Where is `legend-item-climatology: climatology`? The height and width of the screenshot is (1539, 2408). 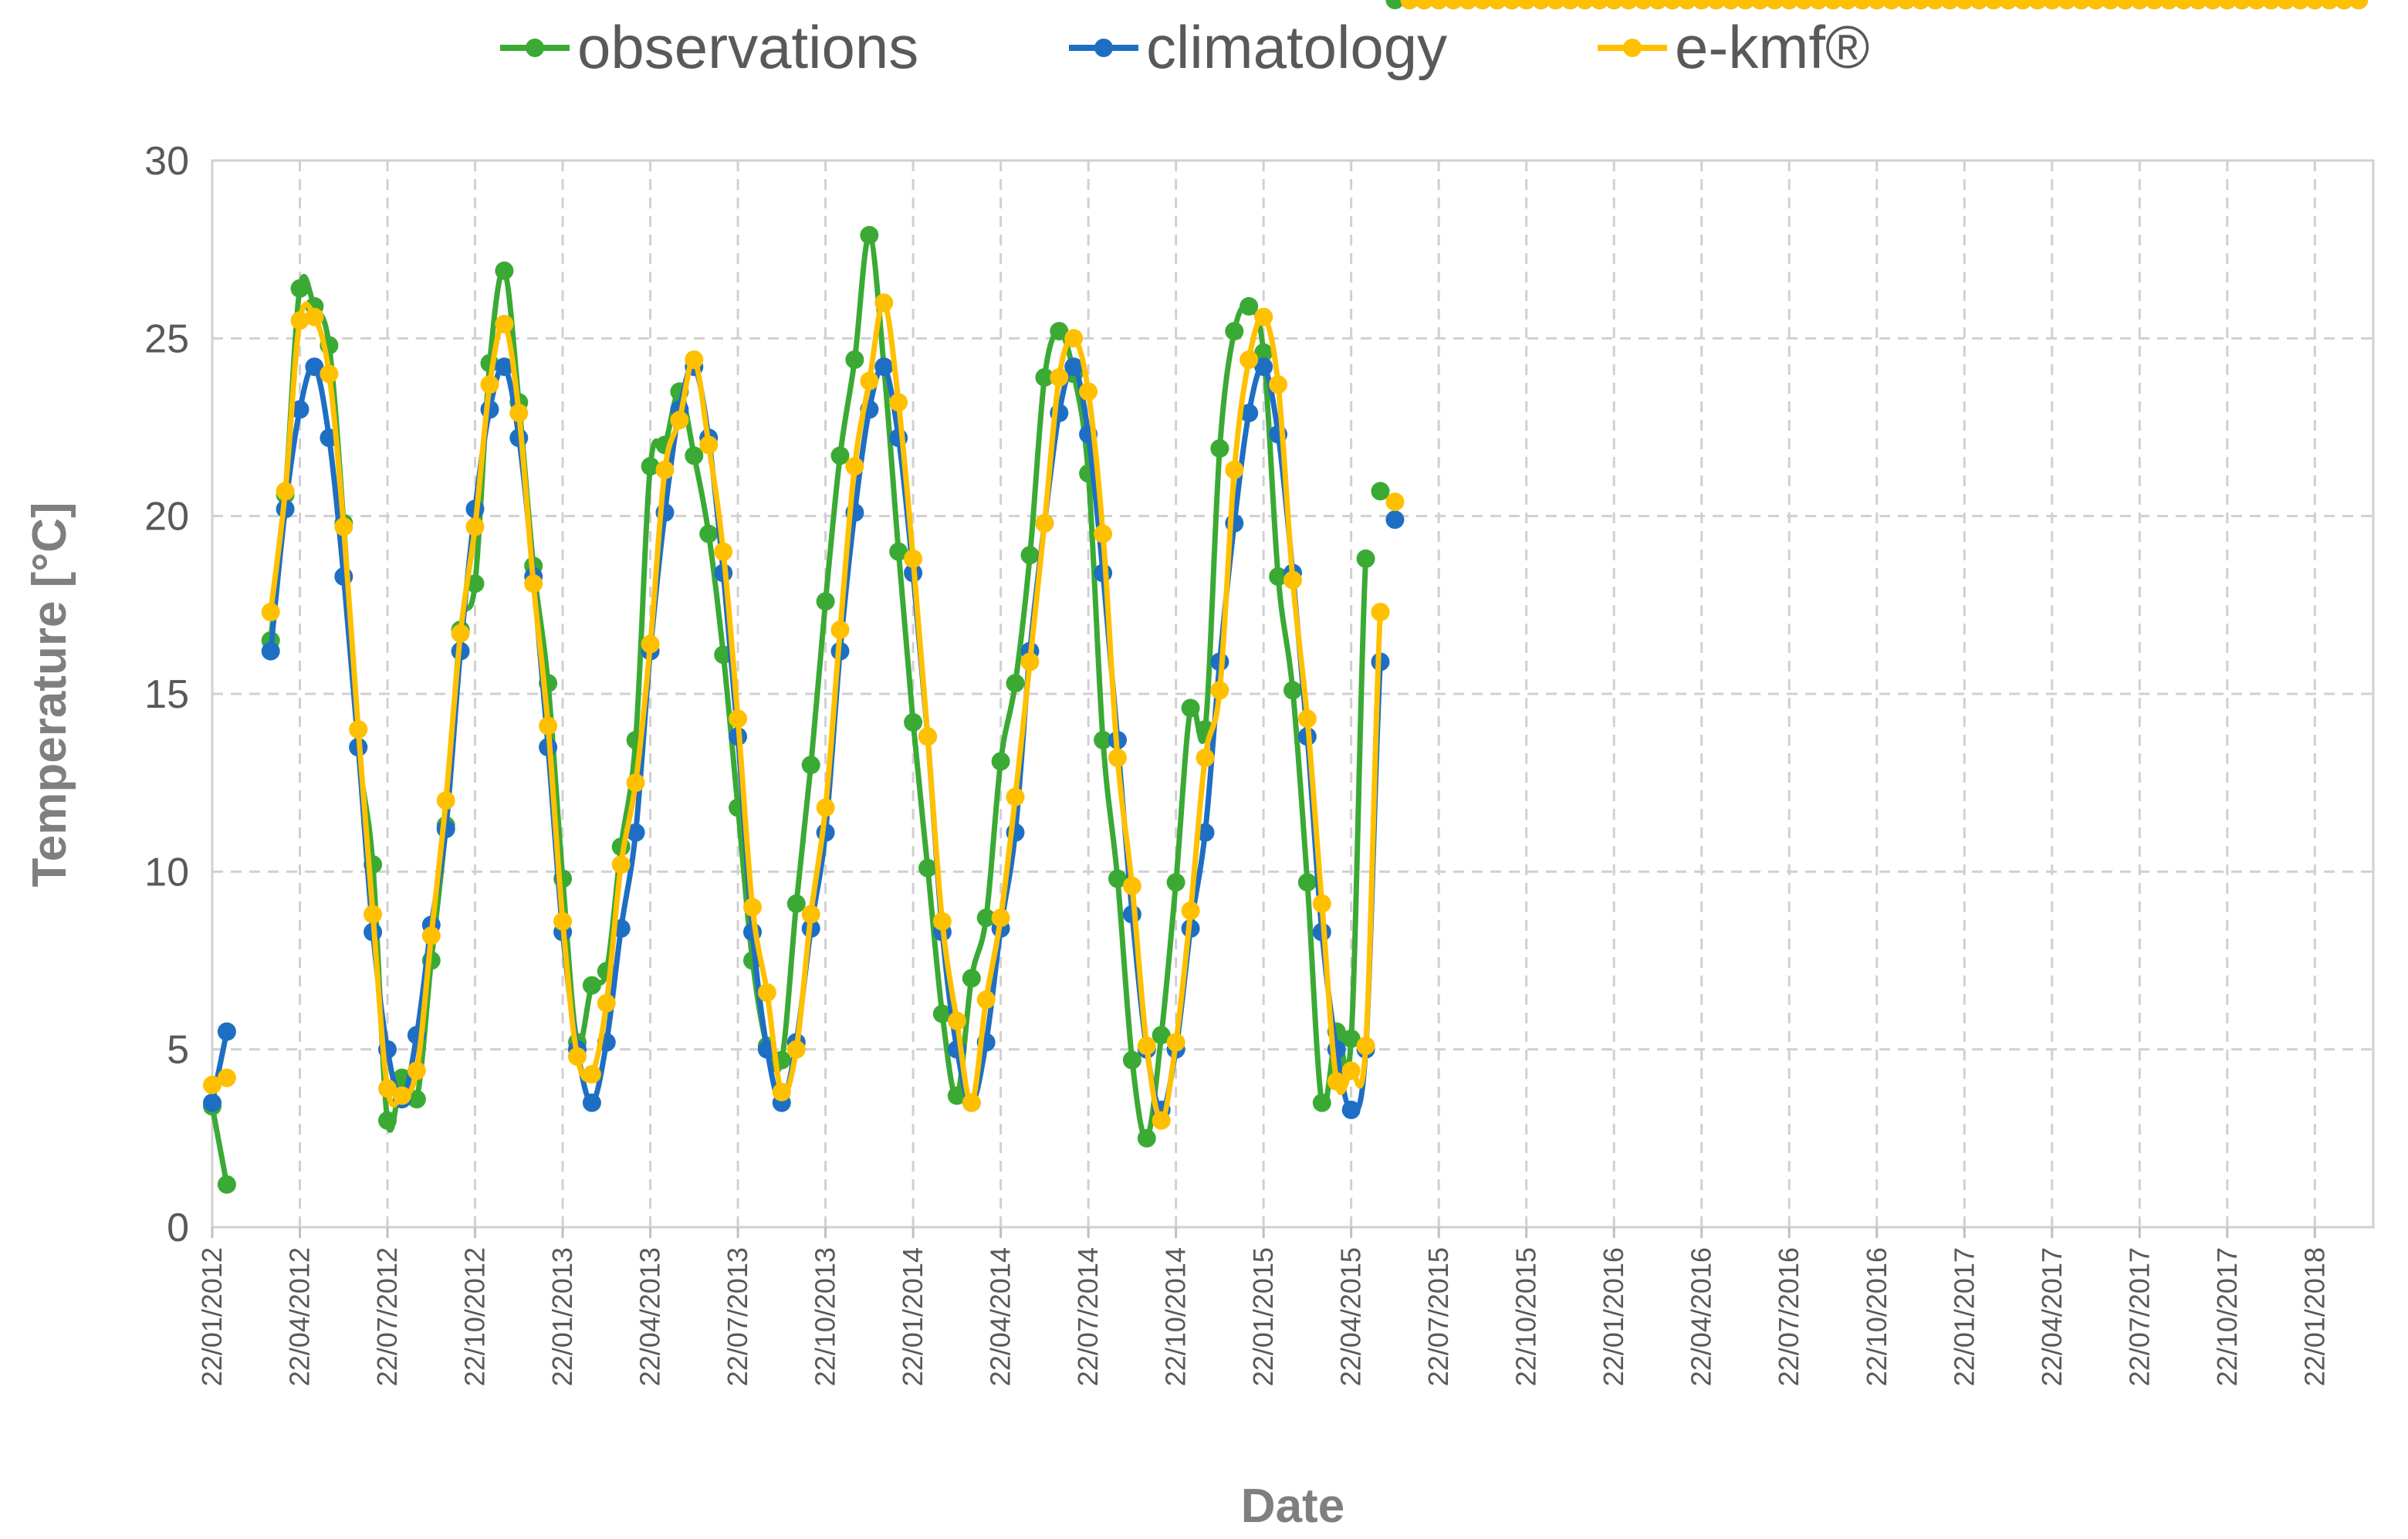 legend-item-climatology: climatology is located at coordinates (1258, 47).